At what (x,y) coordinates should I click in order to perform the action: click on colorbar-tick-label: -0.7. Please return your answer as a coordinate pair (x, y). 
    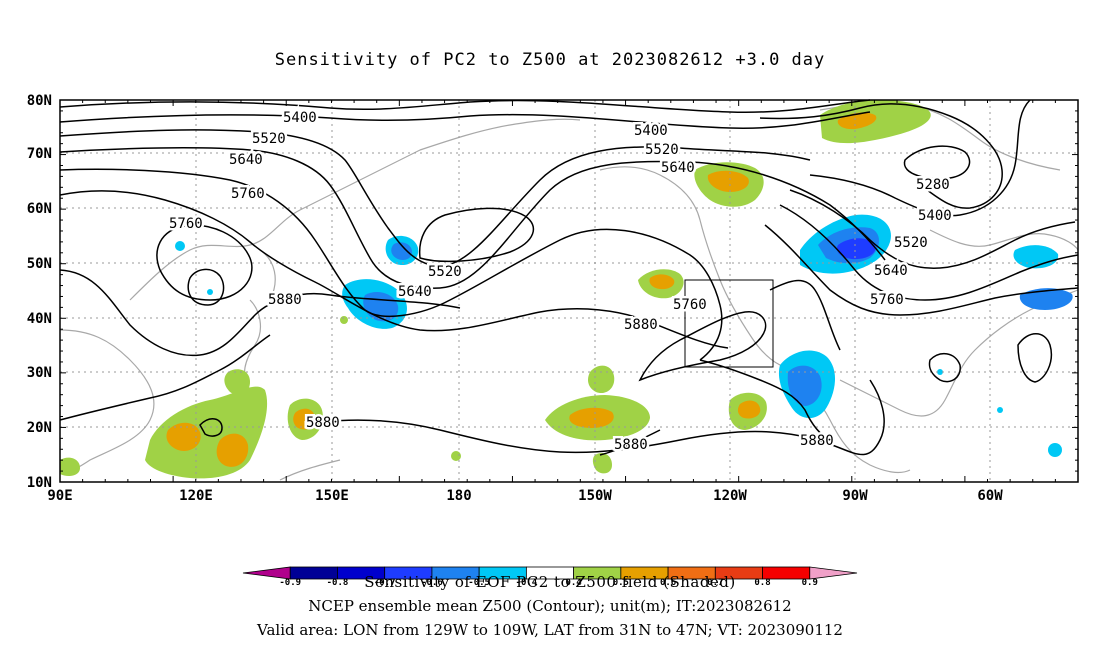
    Looking at the image, I should click on (385, 583).